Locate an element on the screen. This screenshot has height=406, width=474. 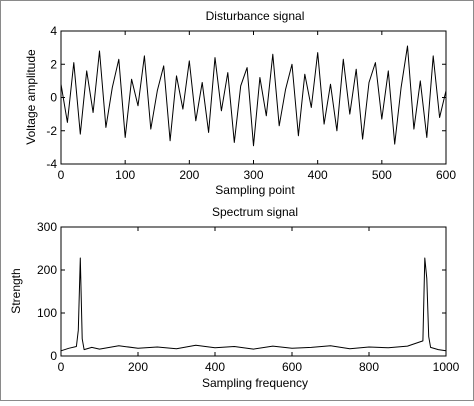
x-tick-label: 800 is located at coordinates (369, 367).